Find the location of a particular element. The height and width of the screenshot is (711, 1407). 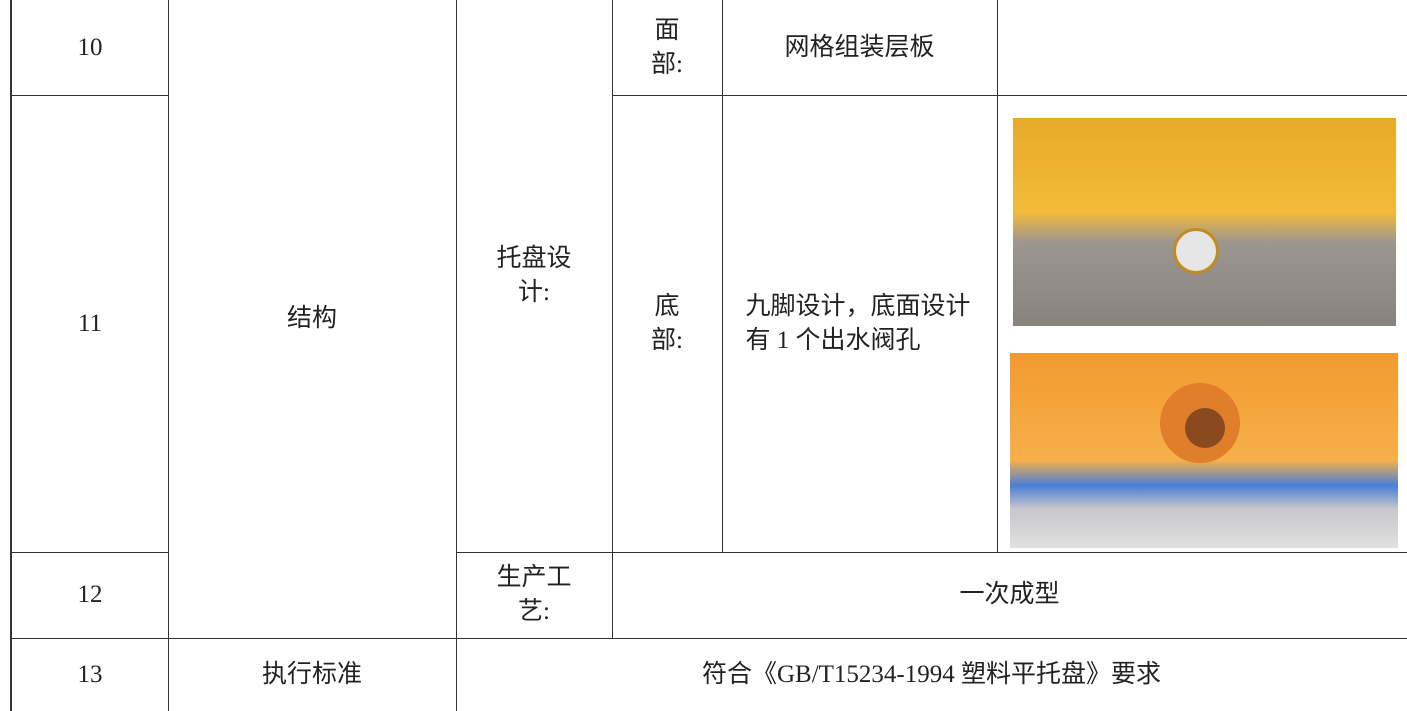

item: 结构 is located at coordinates (311, 318).